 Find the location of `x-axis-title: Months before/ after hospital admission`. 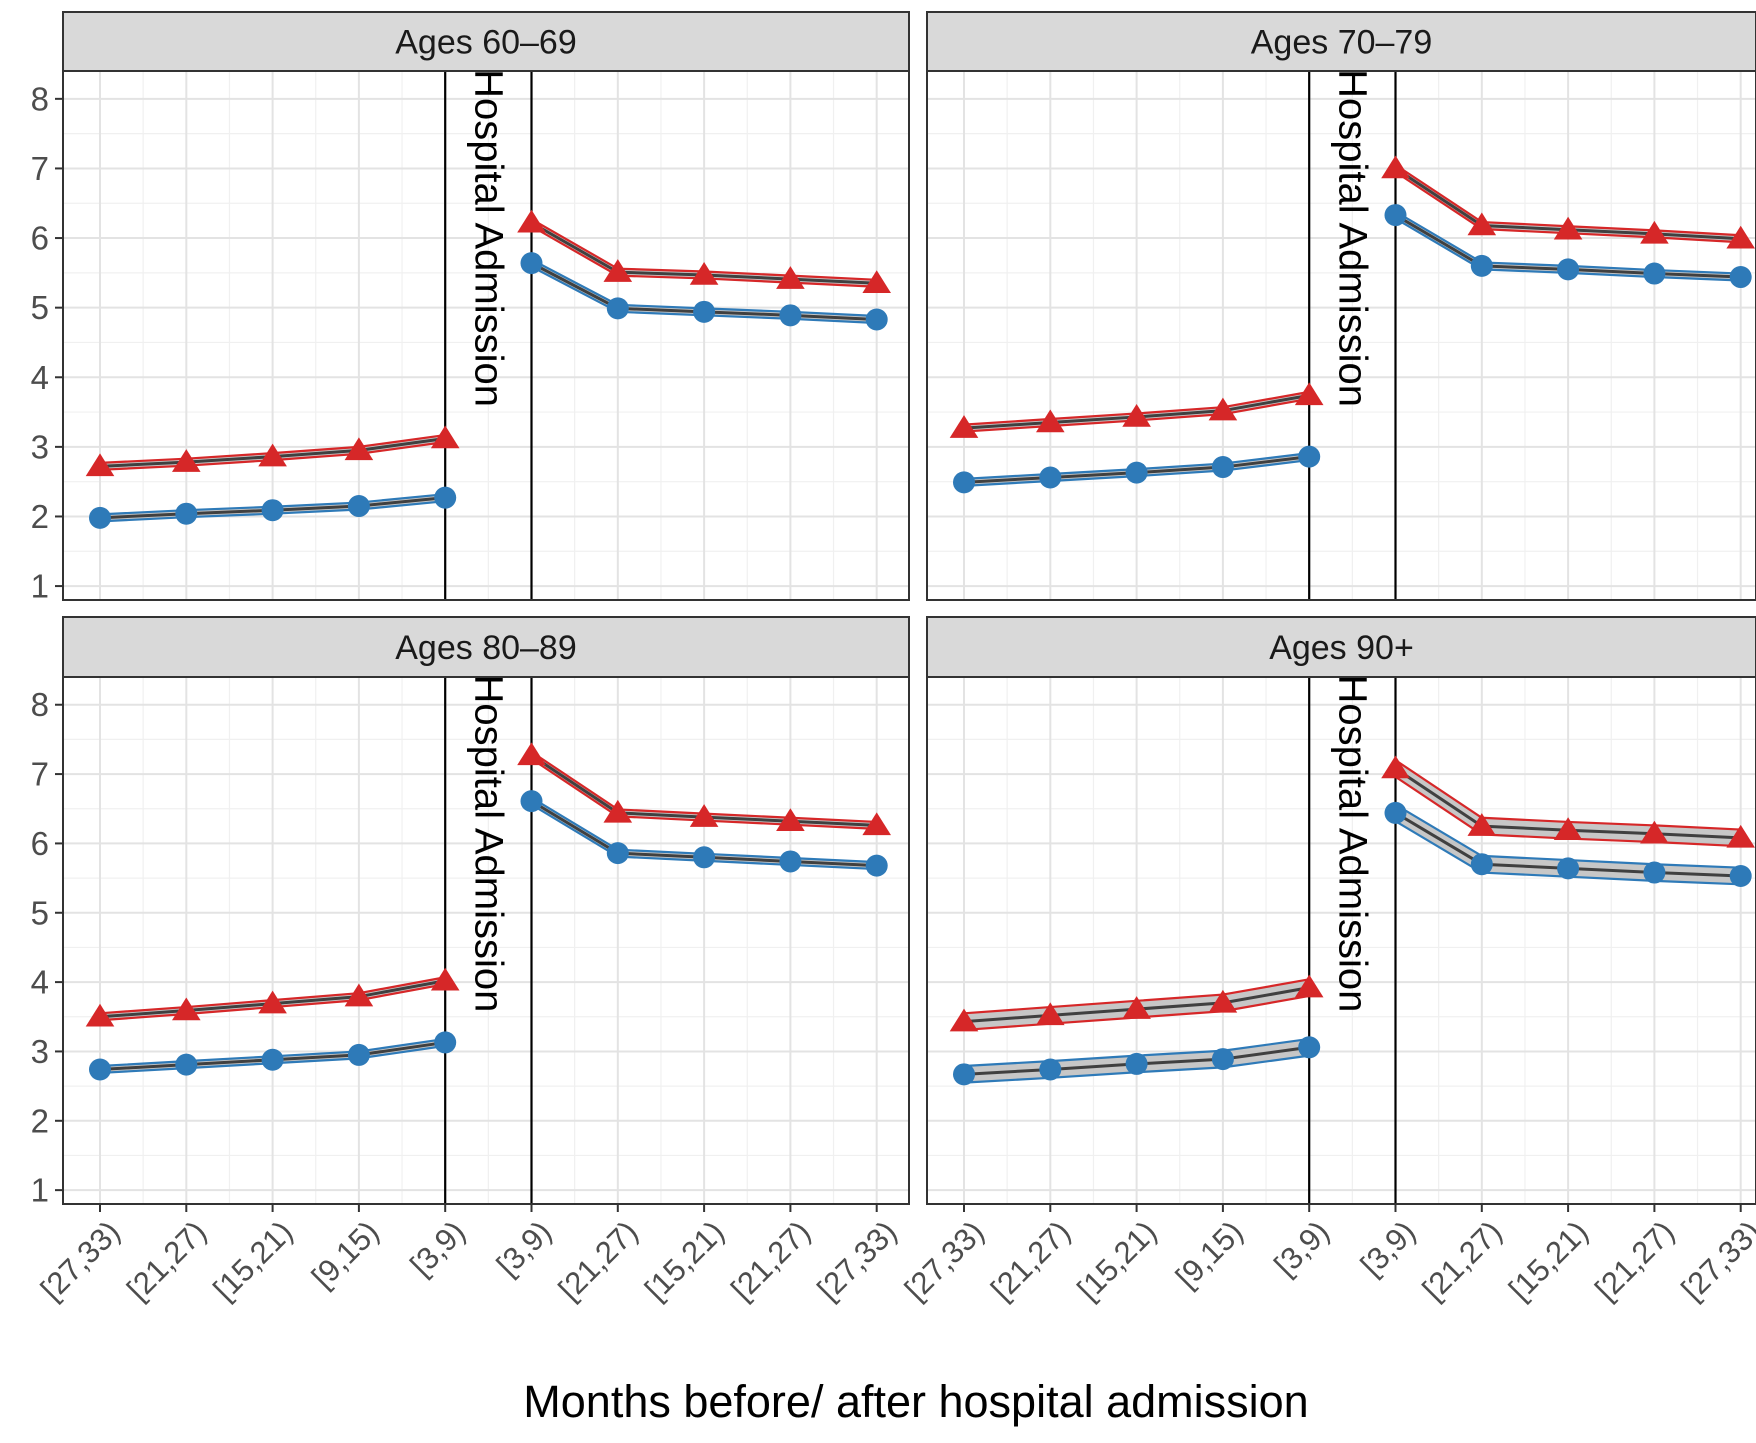

x-axis-title: Months before/ after hospital admission is located at coordinates (915, 1401).